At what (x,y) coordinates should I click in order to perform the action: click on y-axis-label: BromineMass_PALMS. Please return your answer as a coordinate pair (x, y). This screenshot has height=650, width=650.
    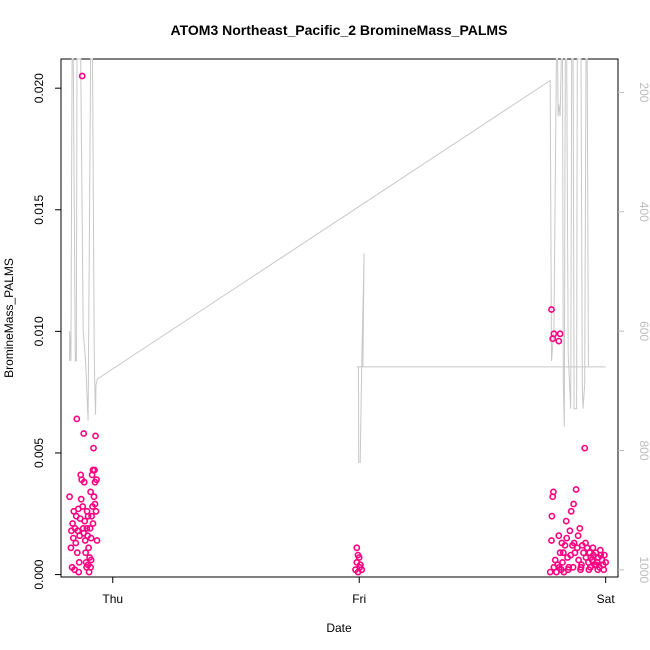
    Looking at the image, I should click on (9, 318).